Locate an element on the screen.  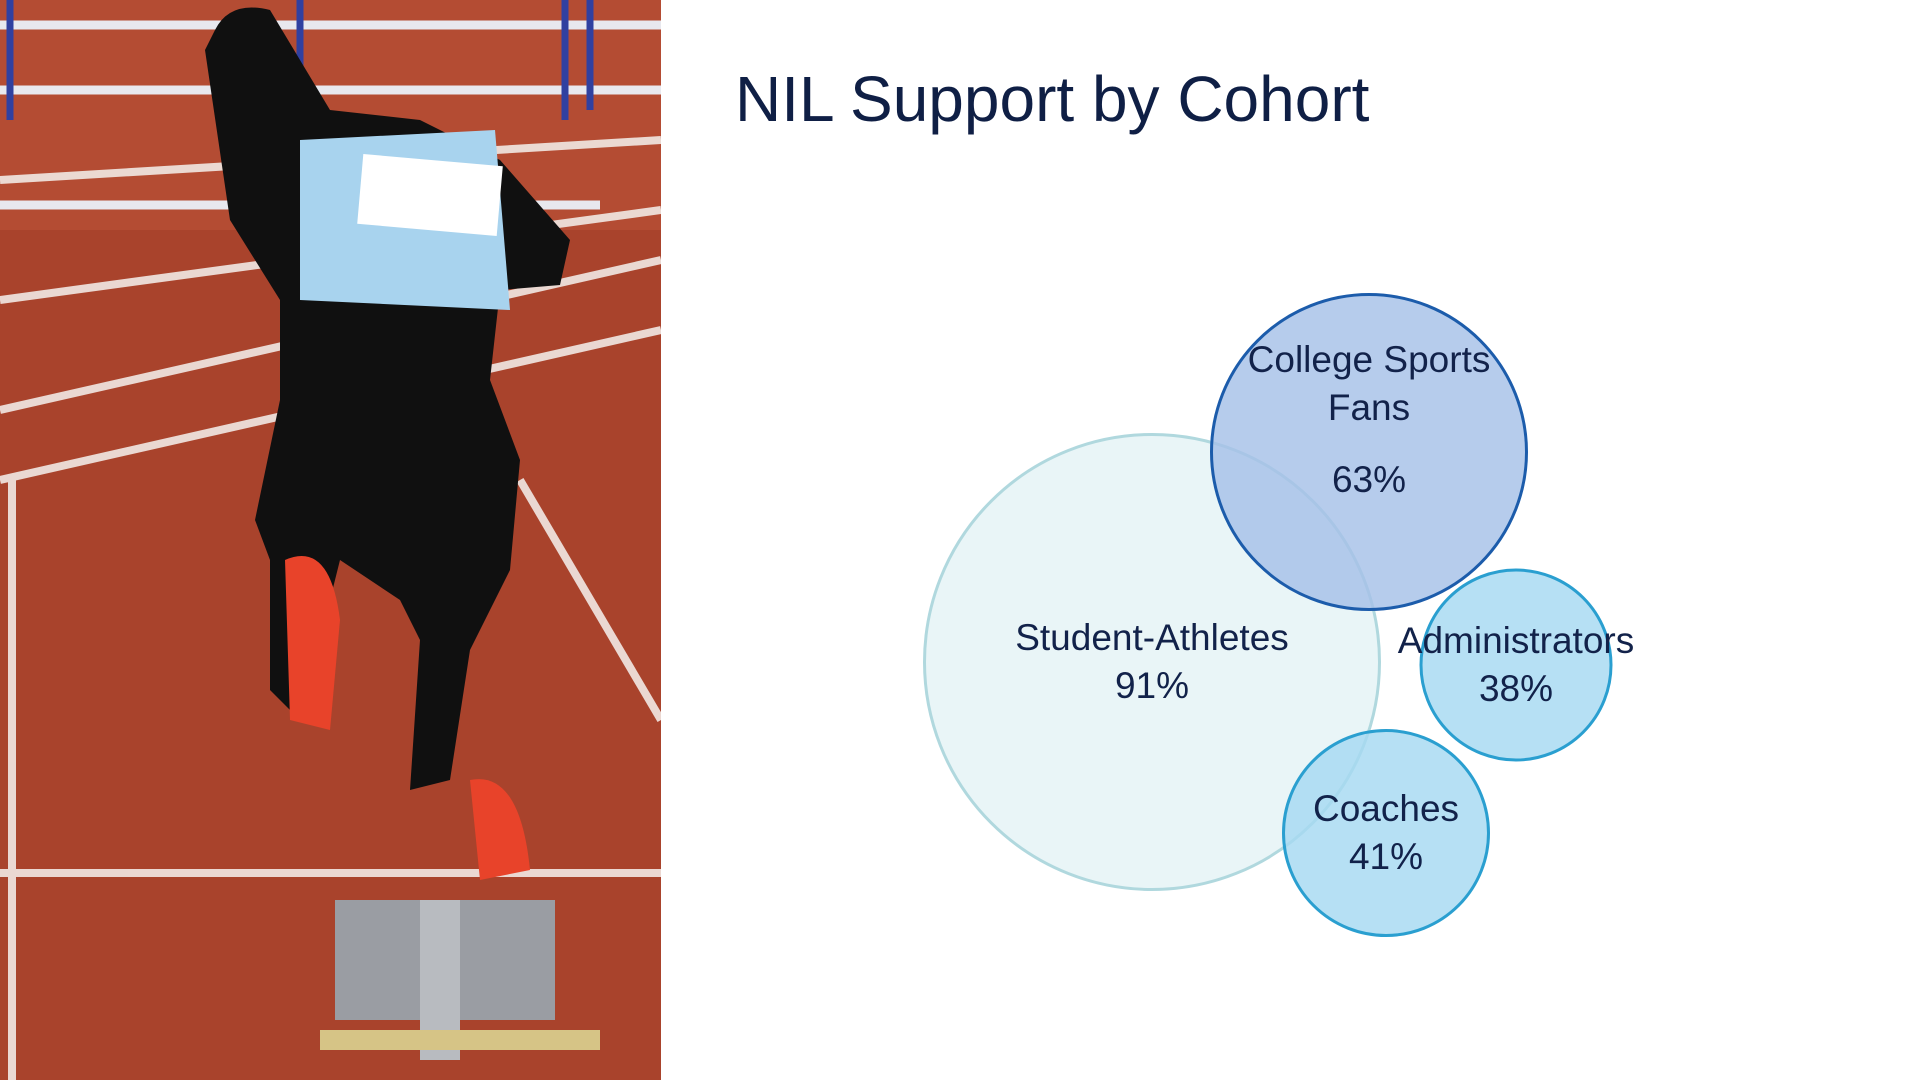
bubble-value: 63% is located at coordinates (1369, 479).